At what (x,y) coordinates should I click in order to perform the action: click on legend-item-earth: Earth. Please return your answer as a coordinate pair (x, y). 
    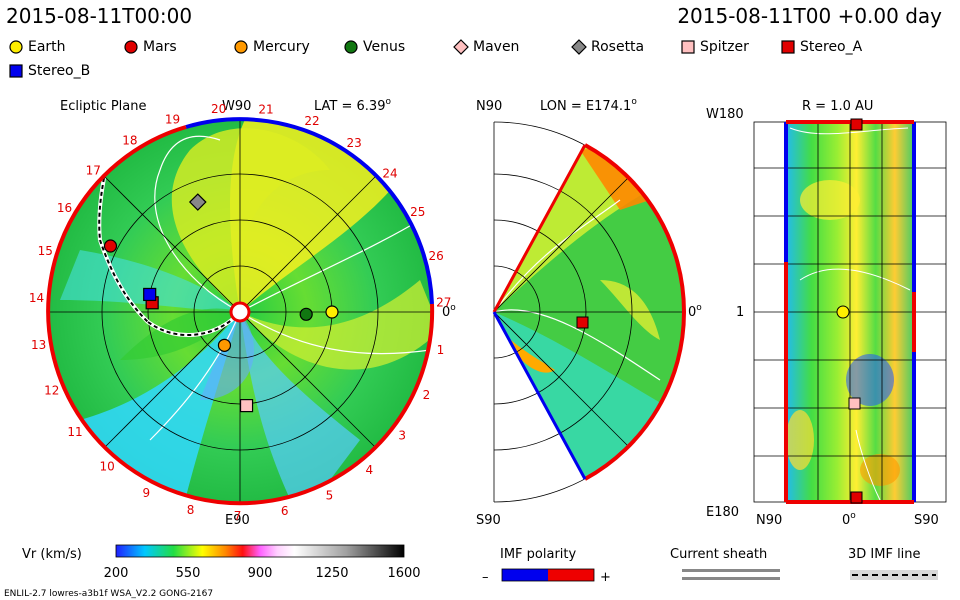
    Looking at the image, I should click on (37, 47).